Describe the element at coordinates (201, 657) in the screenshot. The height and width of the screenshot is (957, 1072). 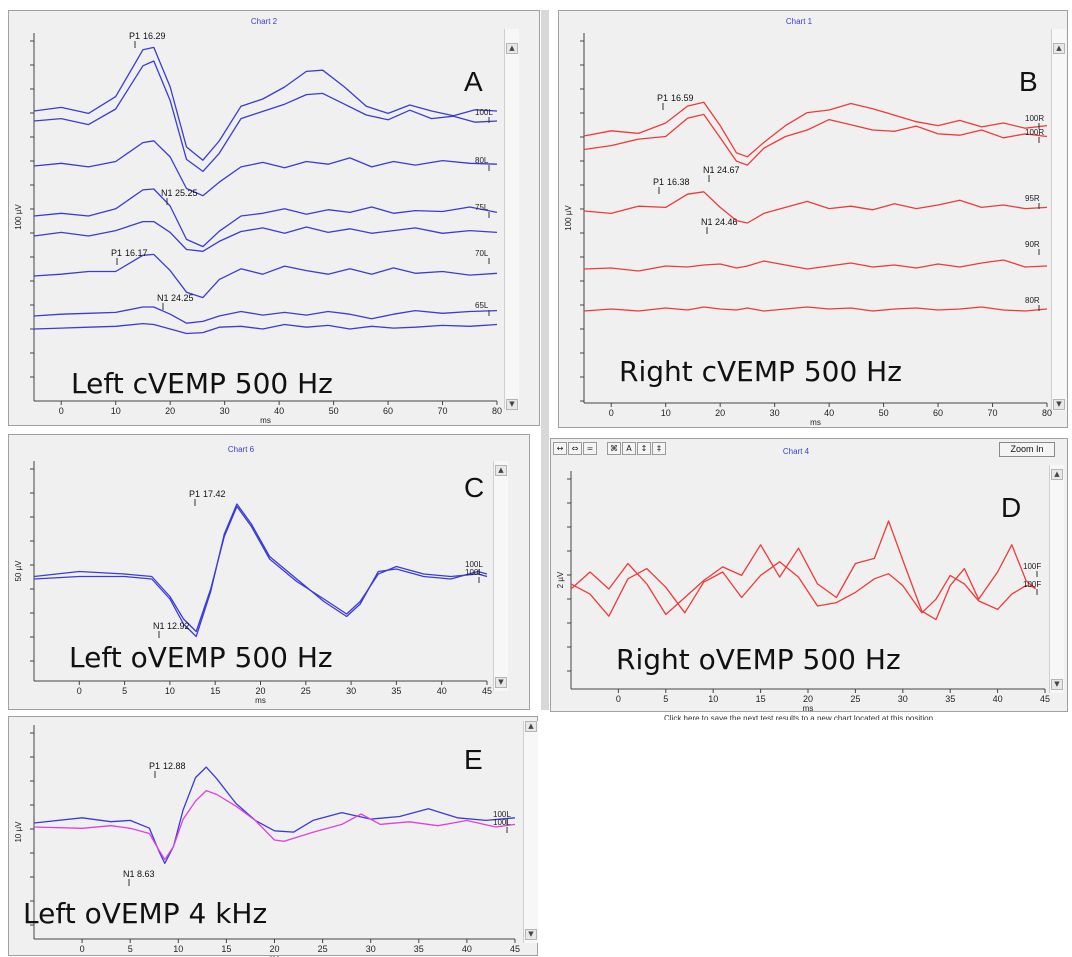
I see `panel-caption: Left oVEMP 500 Hz` at that location.